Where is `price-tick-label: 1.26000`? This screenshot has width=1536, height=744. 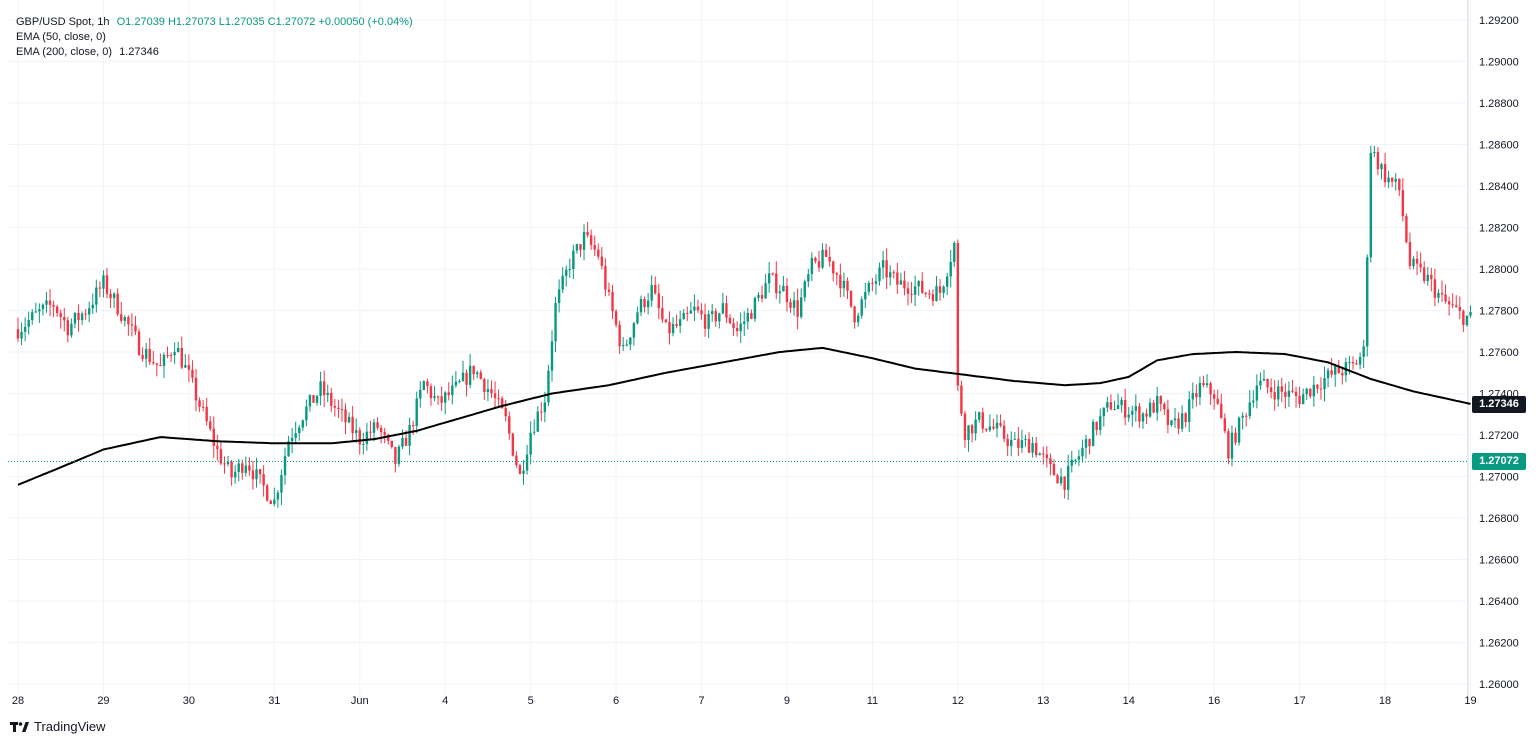
price-tick-label: 1.26000 is located at coordinates (1499, 685).